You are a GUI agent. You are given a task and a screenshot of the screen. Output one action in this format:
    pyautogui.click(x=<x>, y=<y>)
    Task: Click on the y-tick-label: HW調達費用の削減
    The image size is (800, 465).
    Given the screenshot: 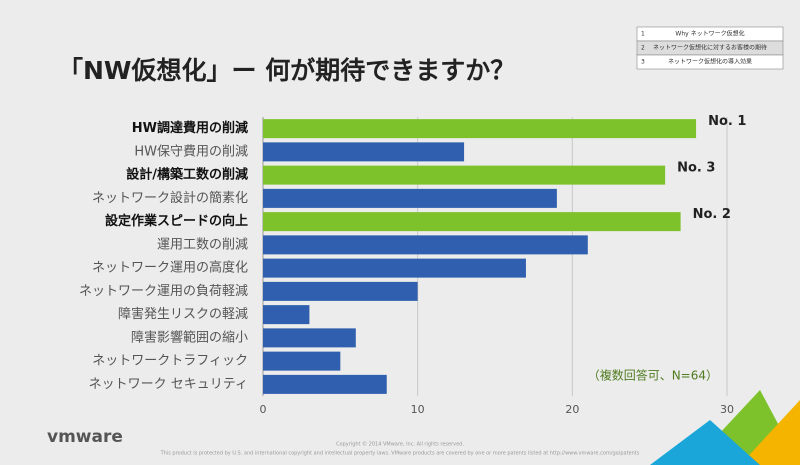 What is the action you would take?
    pyautogui.click(x=190, y=128)
    